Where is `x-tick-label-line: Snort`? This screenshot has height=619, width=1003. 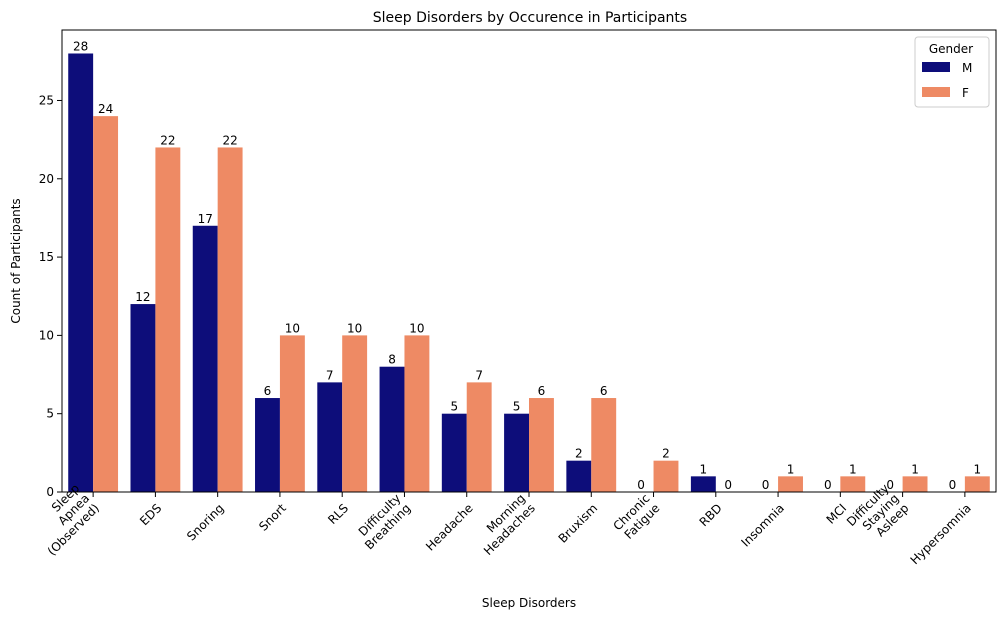 x-tick-label-line: Snort is located at coordinates (272, 517).